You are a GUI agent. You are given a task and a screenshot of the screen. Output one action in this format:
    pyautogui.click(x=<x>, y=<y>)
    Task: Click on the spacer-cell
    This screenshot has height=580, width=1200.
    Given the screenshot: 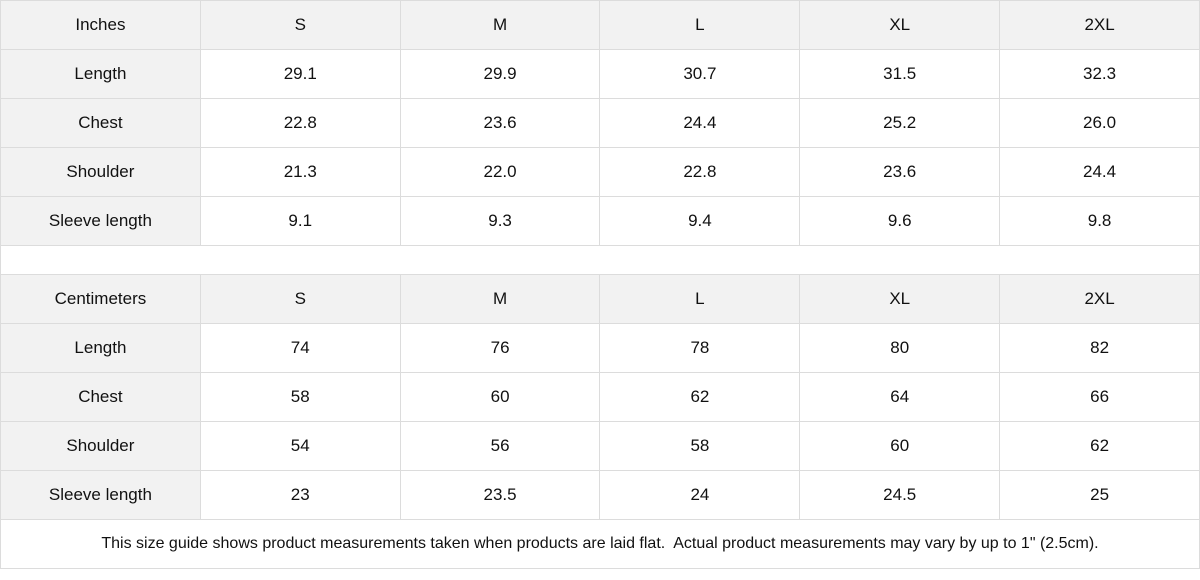 What is the action you would take?
    pyautogui.click(x=600, y=260)
    